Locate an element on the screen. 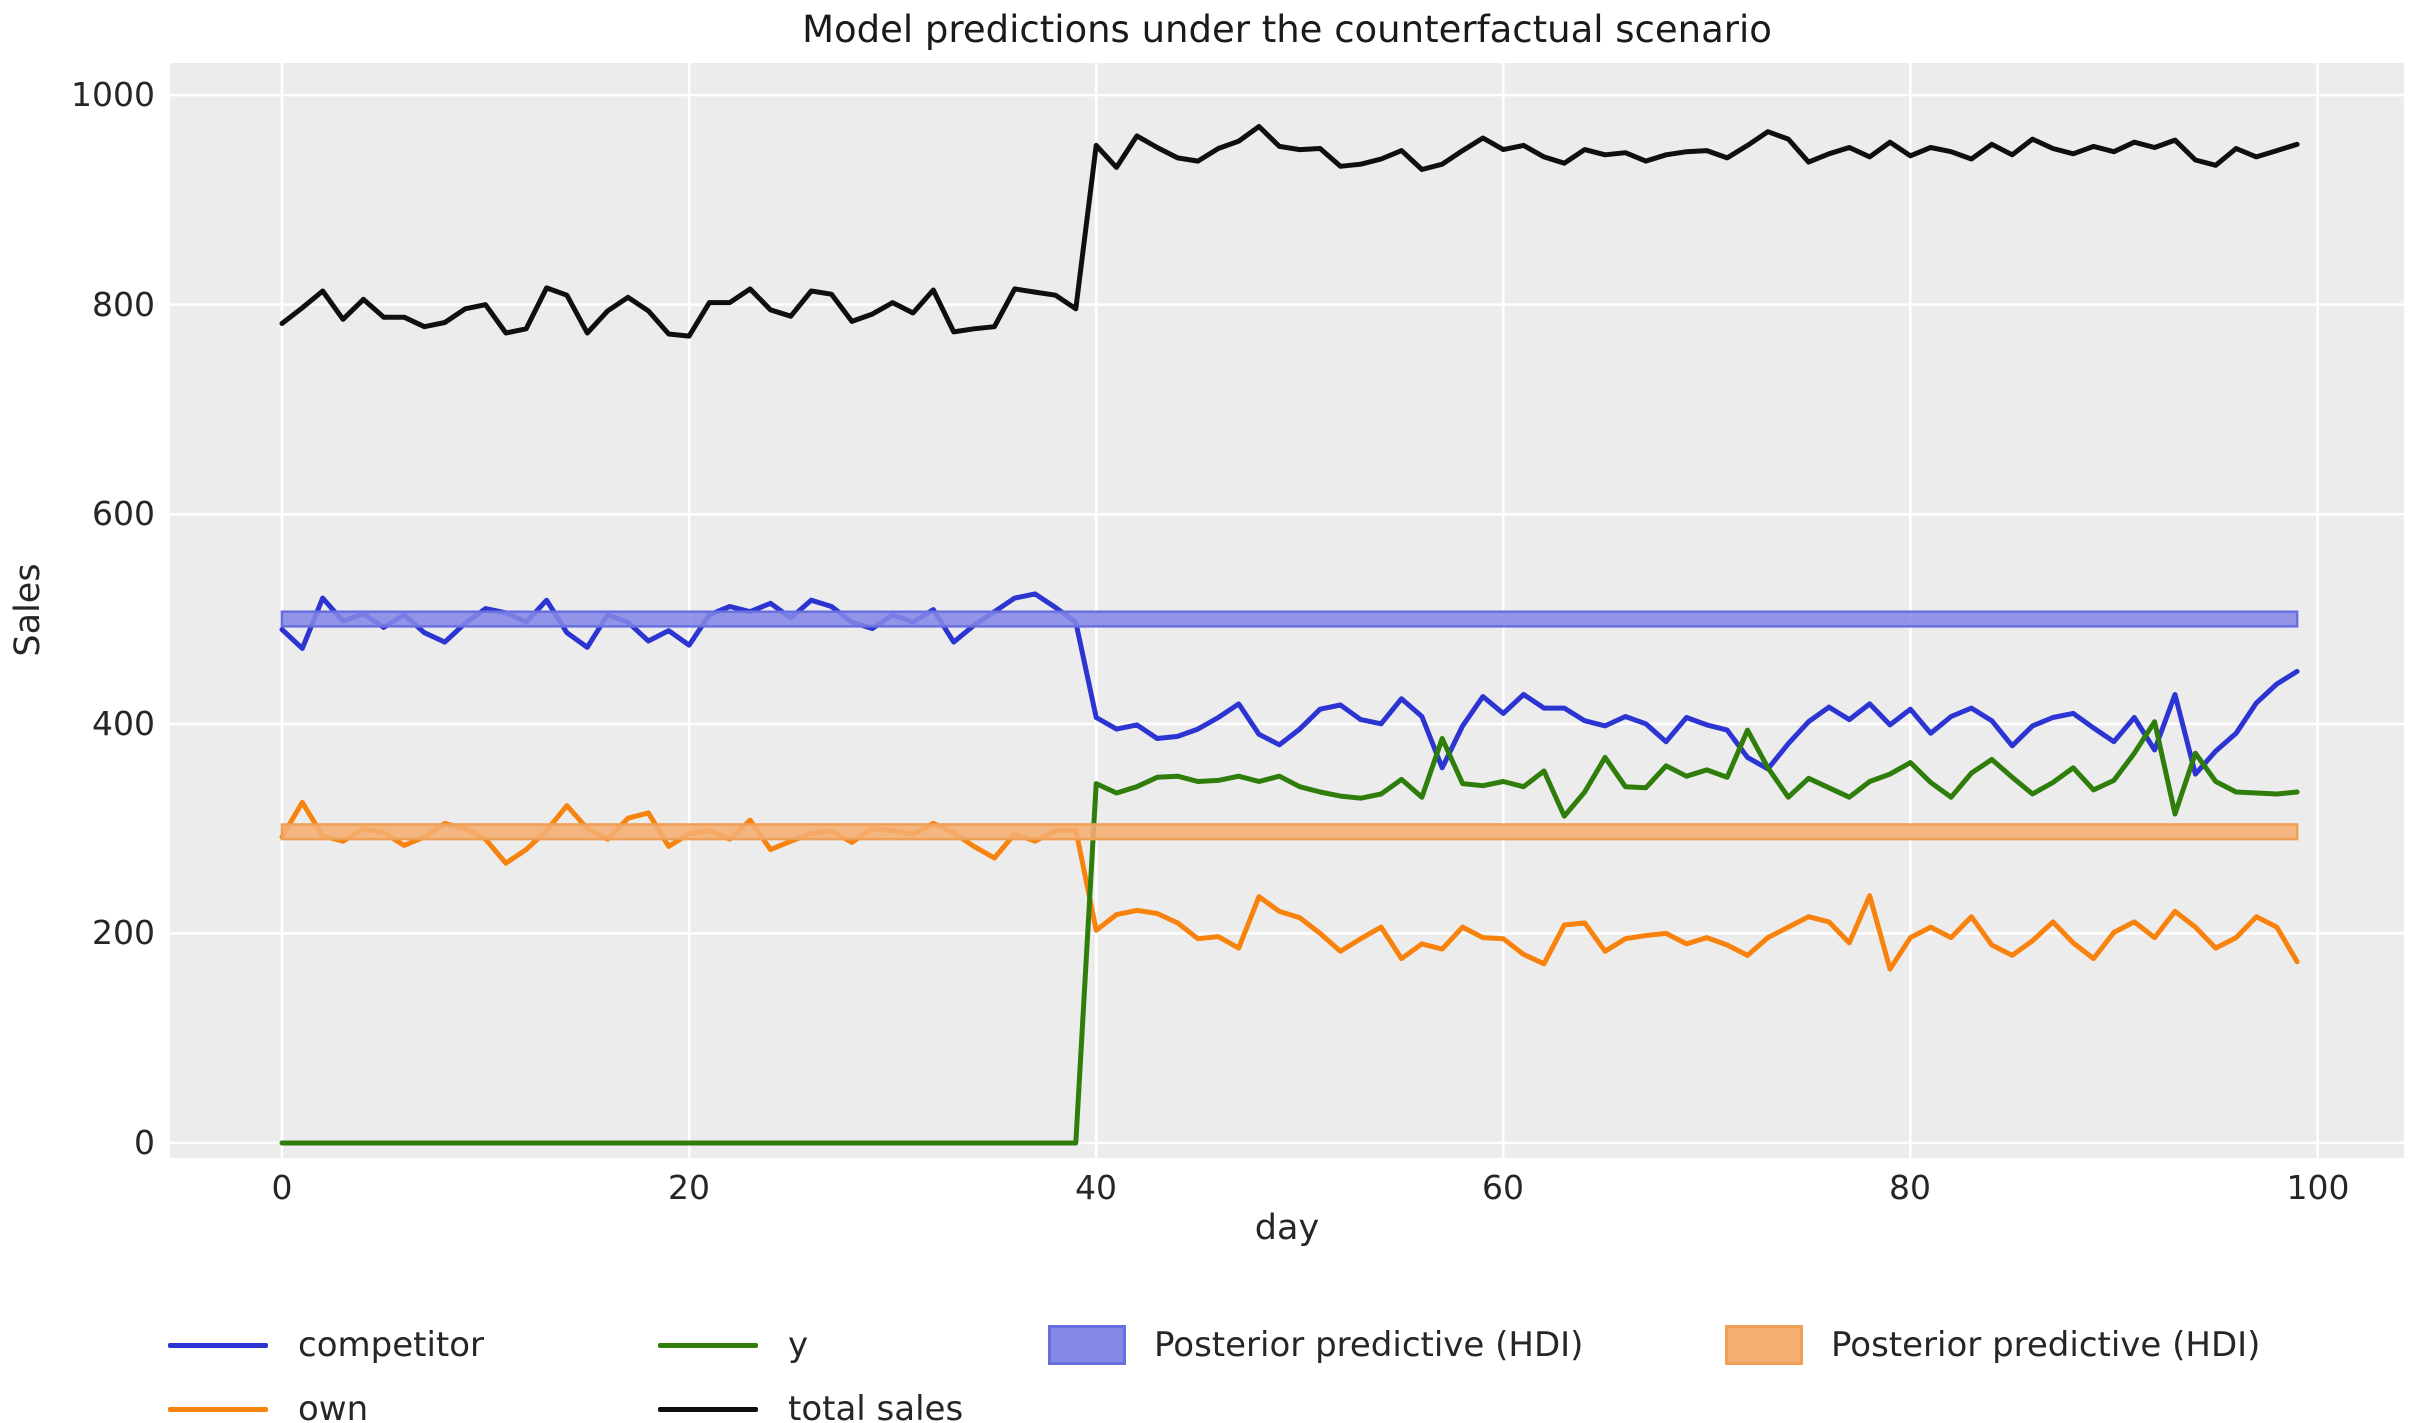  xtick-100: 100 is located at coordinates (2318, 1187).